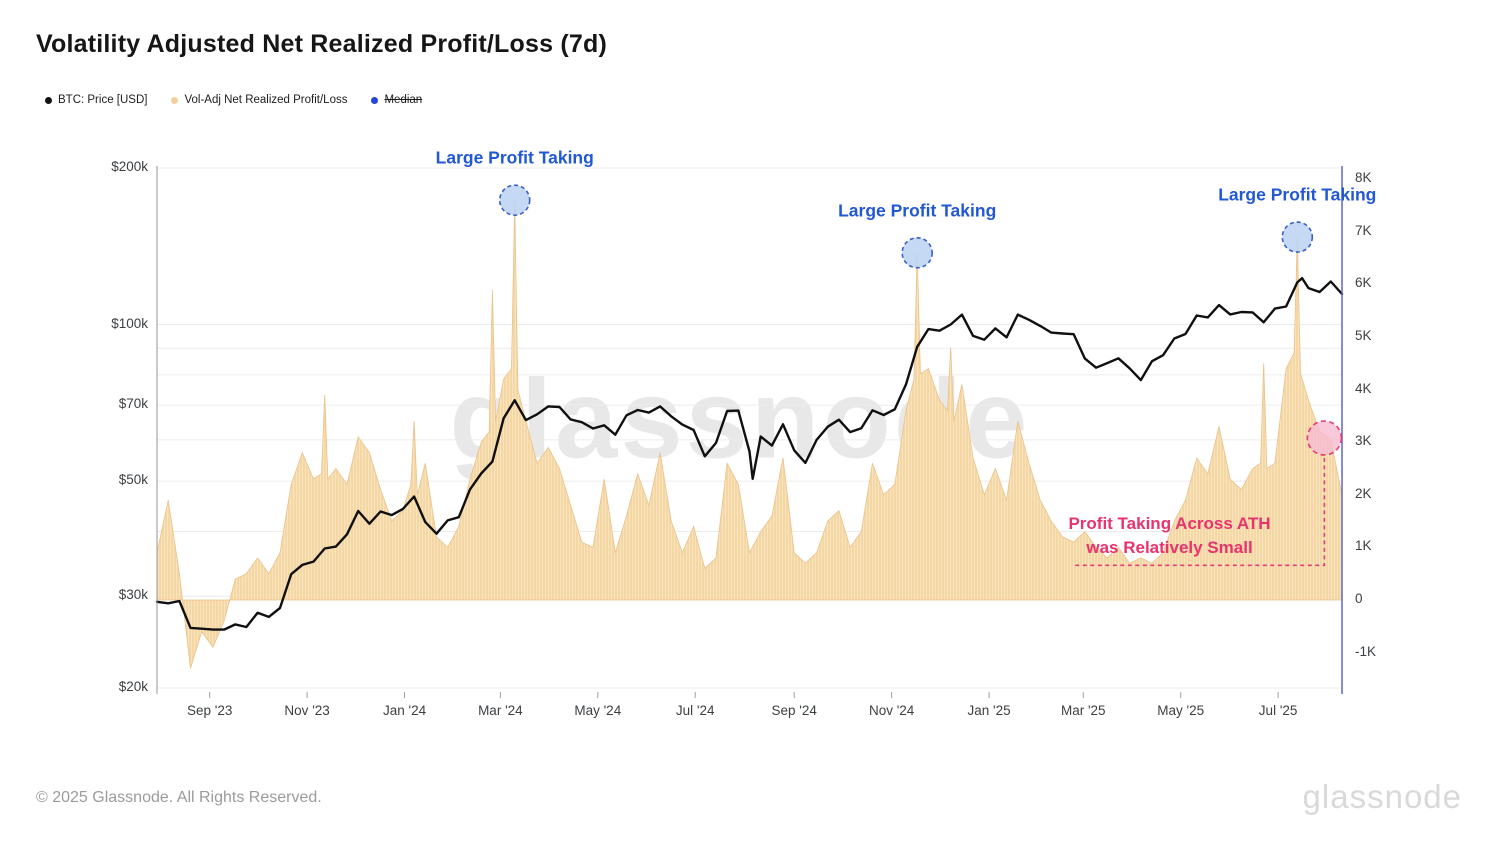 The width and height of the screenshot is (1500, 843). Describe the element at coordinates (598, 710) in the screenshot. I see `x-axis-label: May '24` at that location.